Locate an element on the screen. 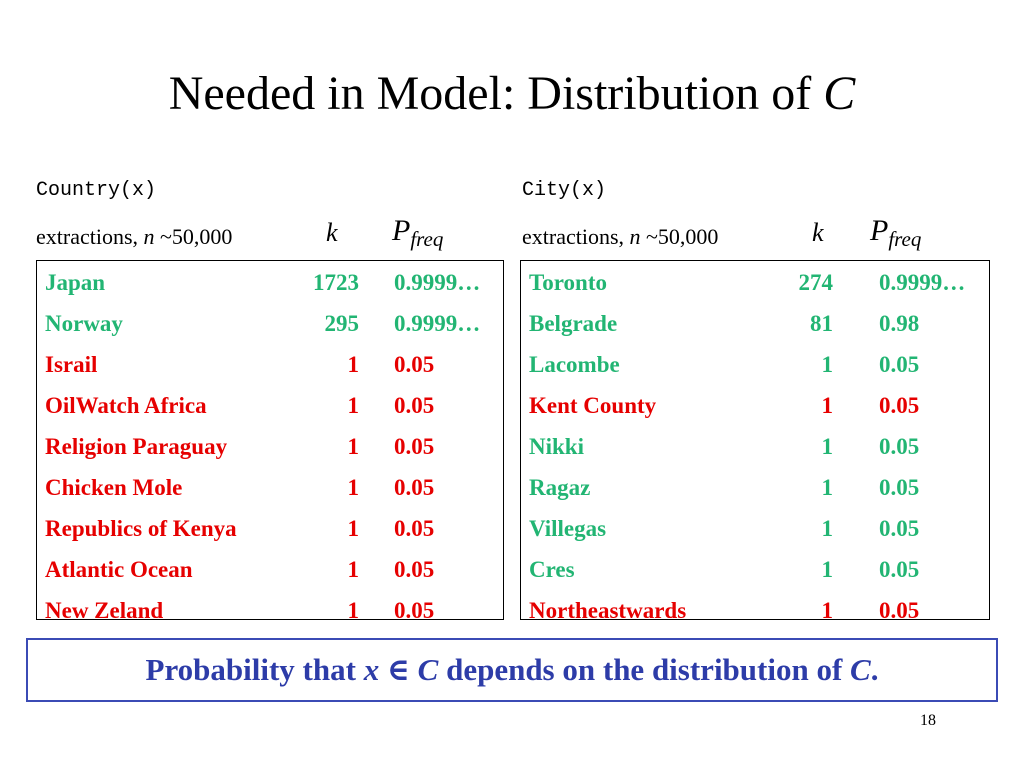  city-table-row: Lacombe 1 0.05 is located at coordinates (755, 365).